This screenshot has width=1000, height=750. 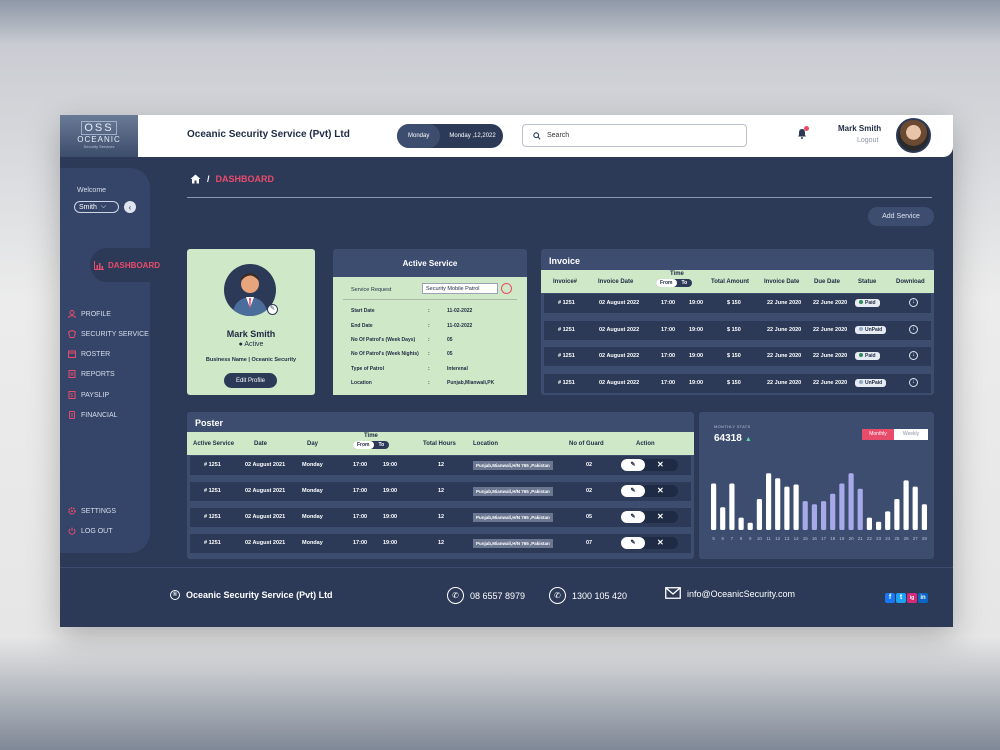 What do you see at coordinates (912, 598) in the screenshot?
I see `instagram-icon: ig` at bounding box center [912, 598].